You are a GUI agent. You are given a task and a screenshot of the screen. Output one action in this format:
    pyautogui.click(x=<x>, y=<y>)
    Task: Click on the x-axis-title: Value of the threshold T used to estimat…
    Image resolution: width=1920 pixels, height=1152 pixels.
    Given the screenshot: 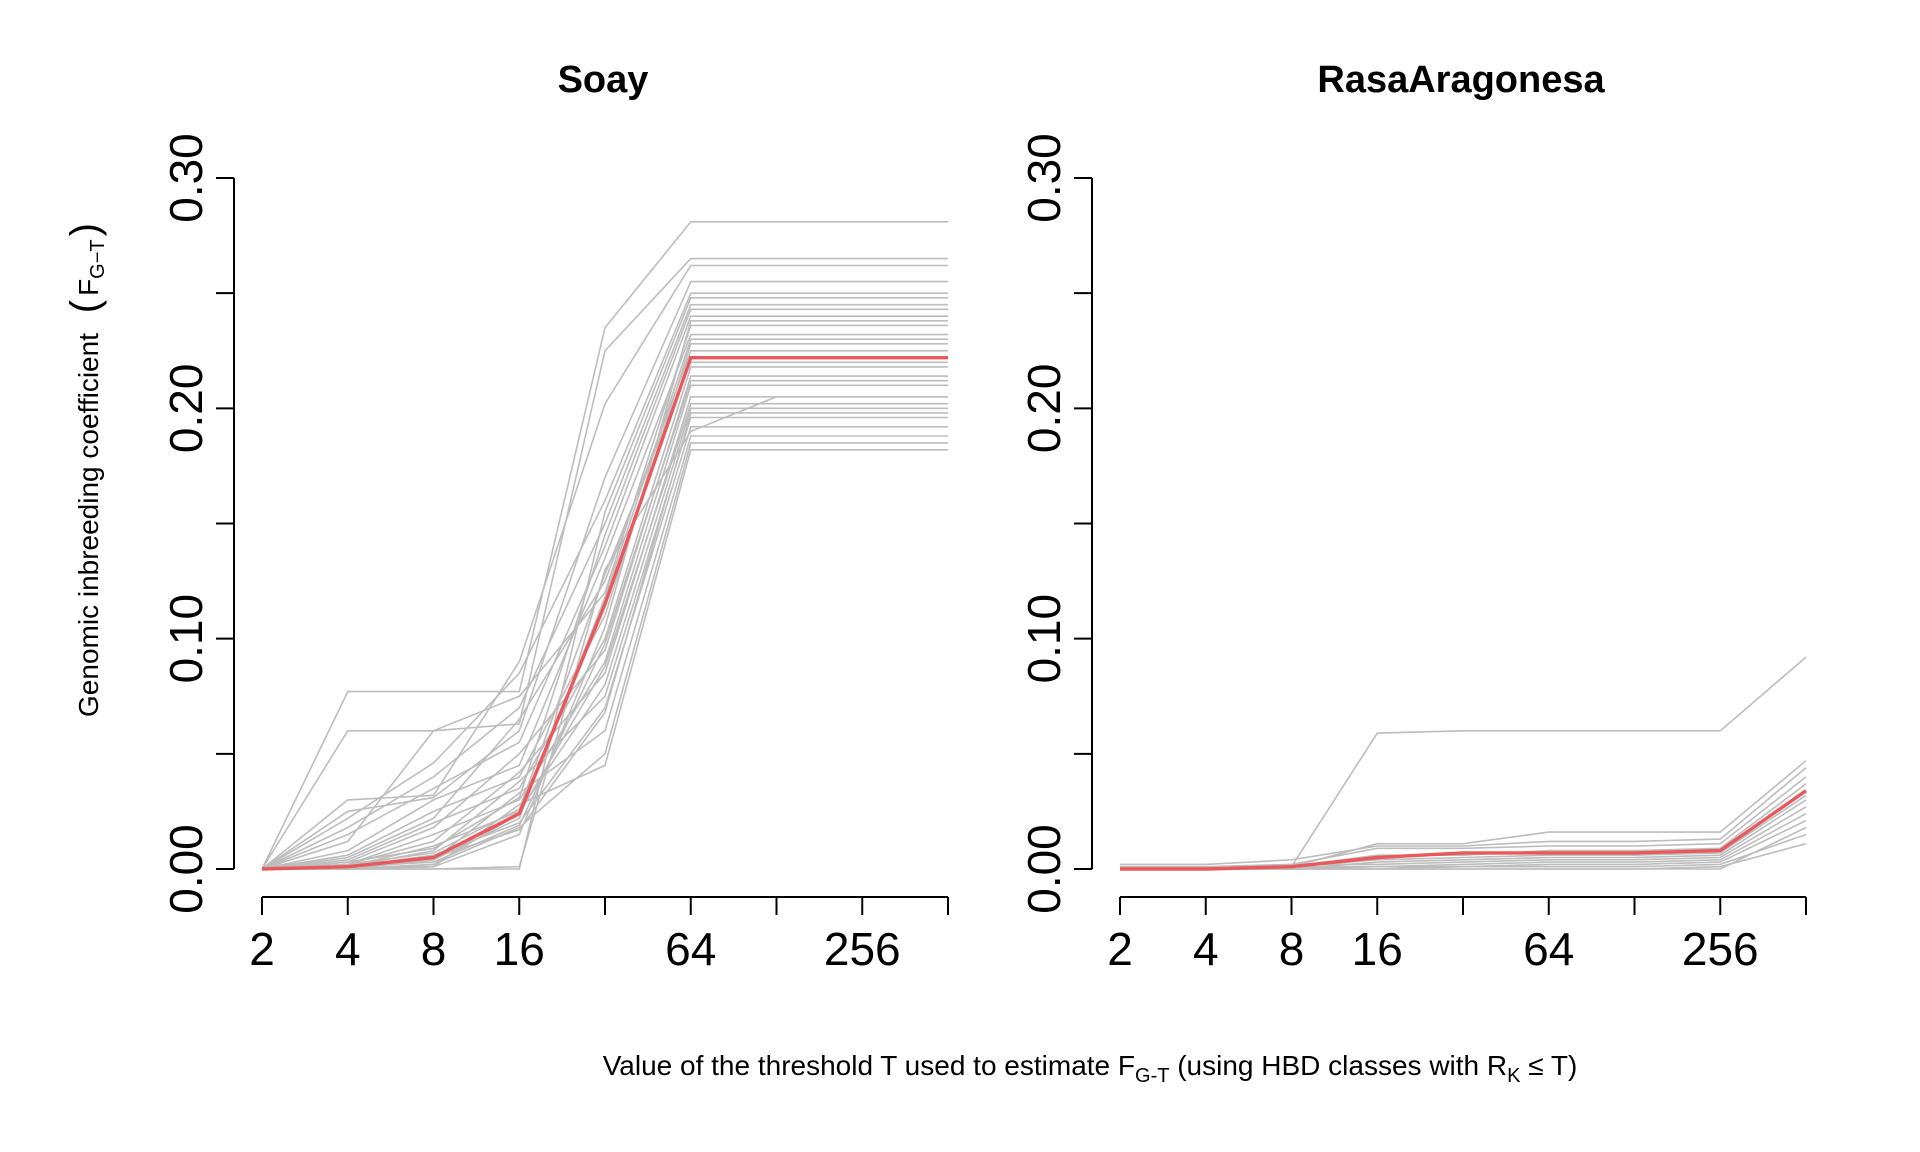 What is the action you would take?
    pyautogui.click(x=1090, y=1068)
    